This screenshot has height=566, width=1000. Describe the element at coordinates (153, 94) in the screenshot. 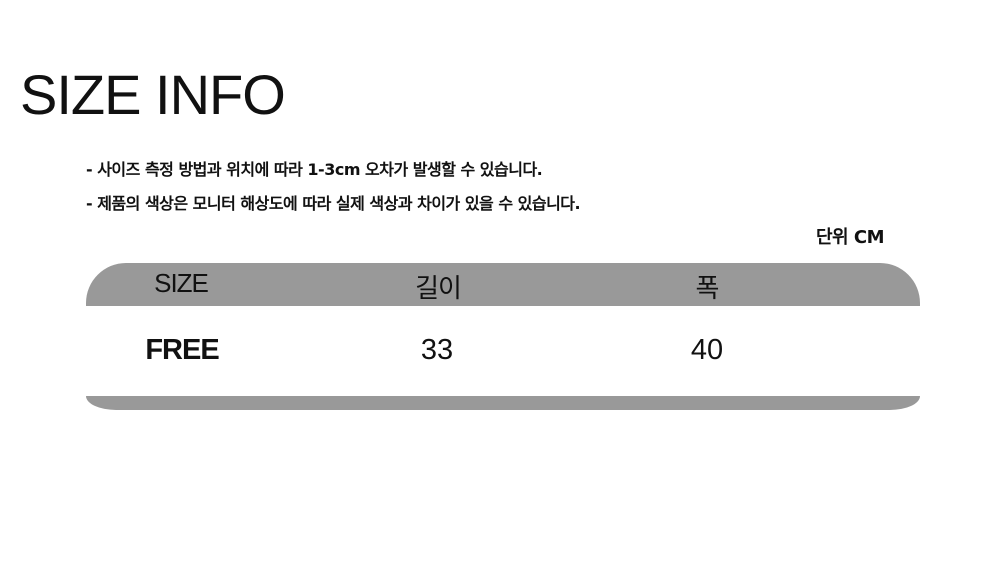

I see `page-title: SIZE INFO` at that location.